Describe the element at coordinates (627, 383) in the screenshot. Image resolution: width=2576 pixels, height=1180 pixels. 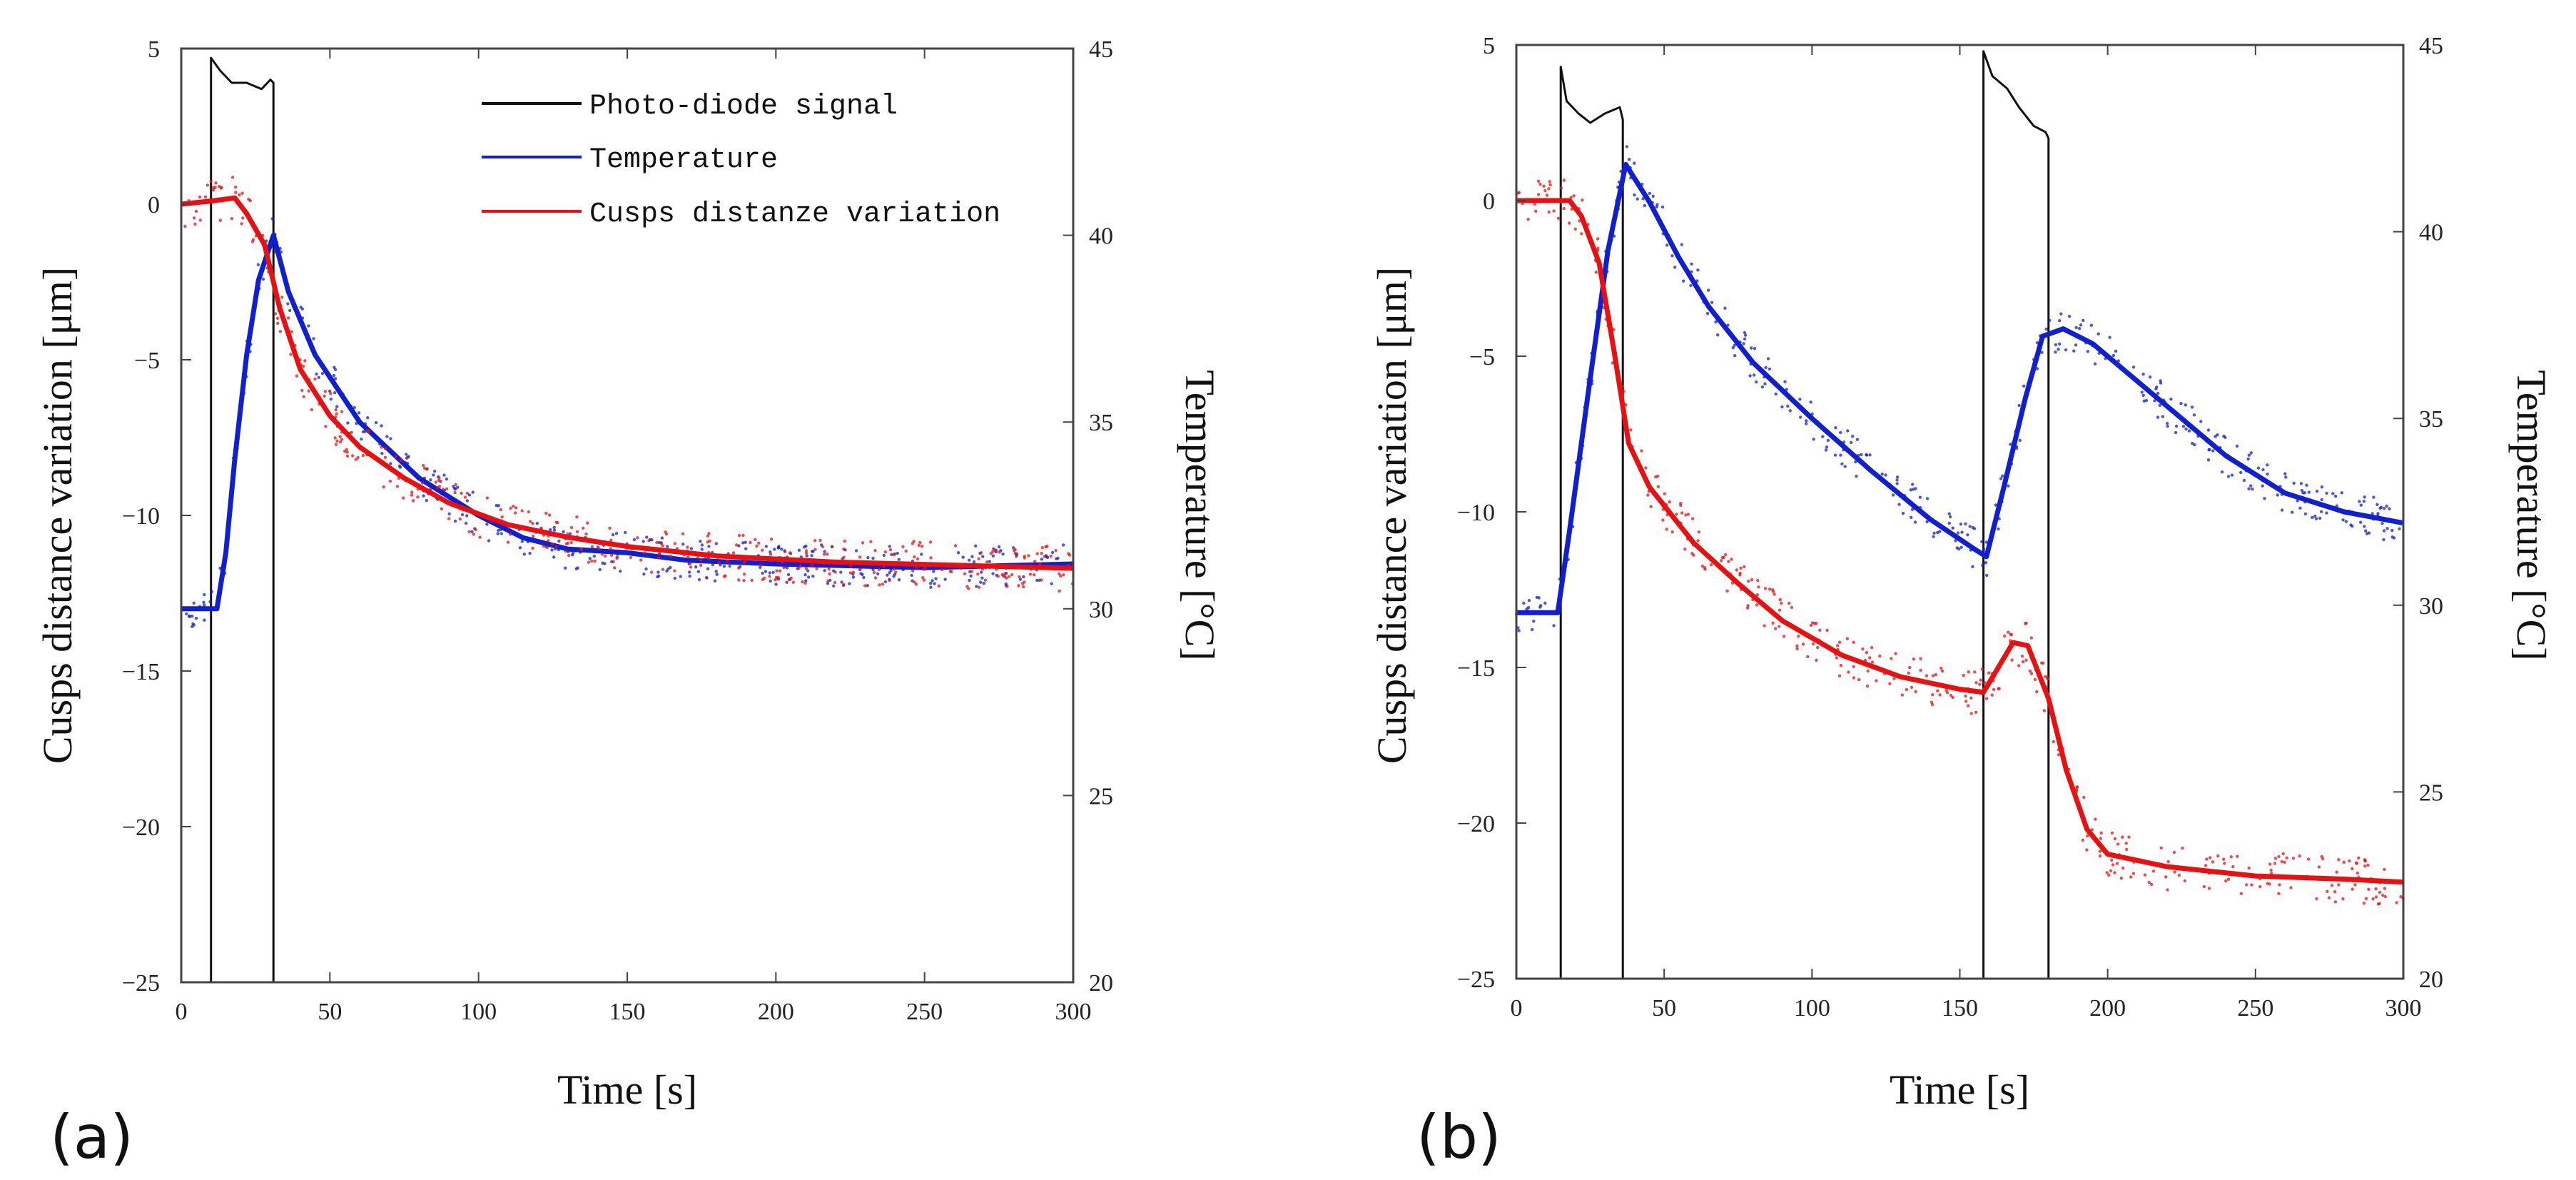
I see `series-line-cusps-distance-a` at that location.